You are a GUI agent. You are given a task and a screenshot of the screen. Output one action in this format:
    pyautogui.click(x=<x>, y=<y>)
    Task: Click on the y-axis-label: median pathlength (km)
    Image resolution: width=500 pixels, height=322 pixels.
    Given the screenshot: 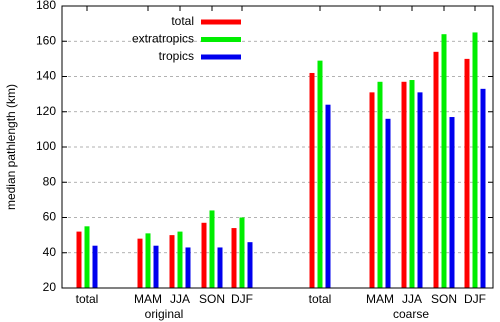 What is the action you would take?
    pyautogui.click(x=11, y=147)
    